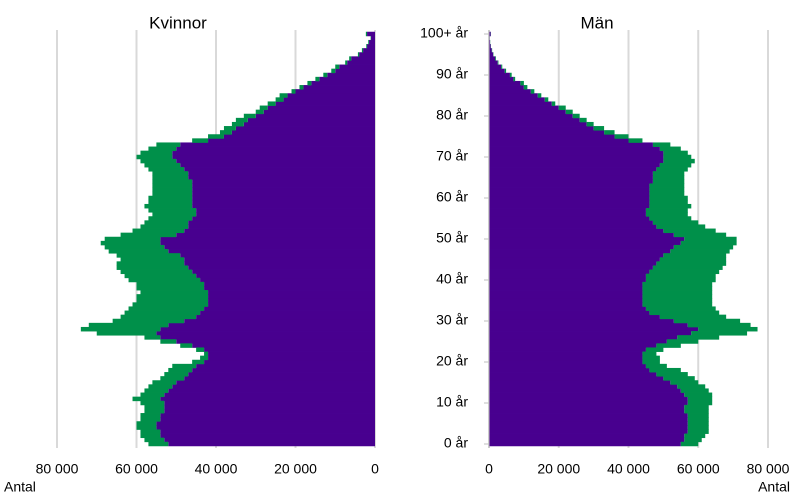  What do you see at coordinates (444, 33) in the screenshot?
I see `y-tick-label: 100+ år` at bounding box center [444, 33].